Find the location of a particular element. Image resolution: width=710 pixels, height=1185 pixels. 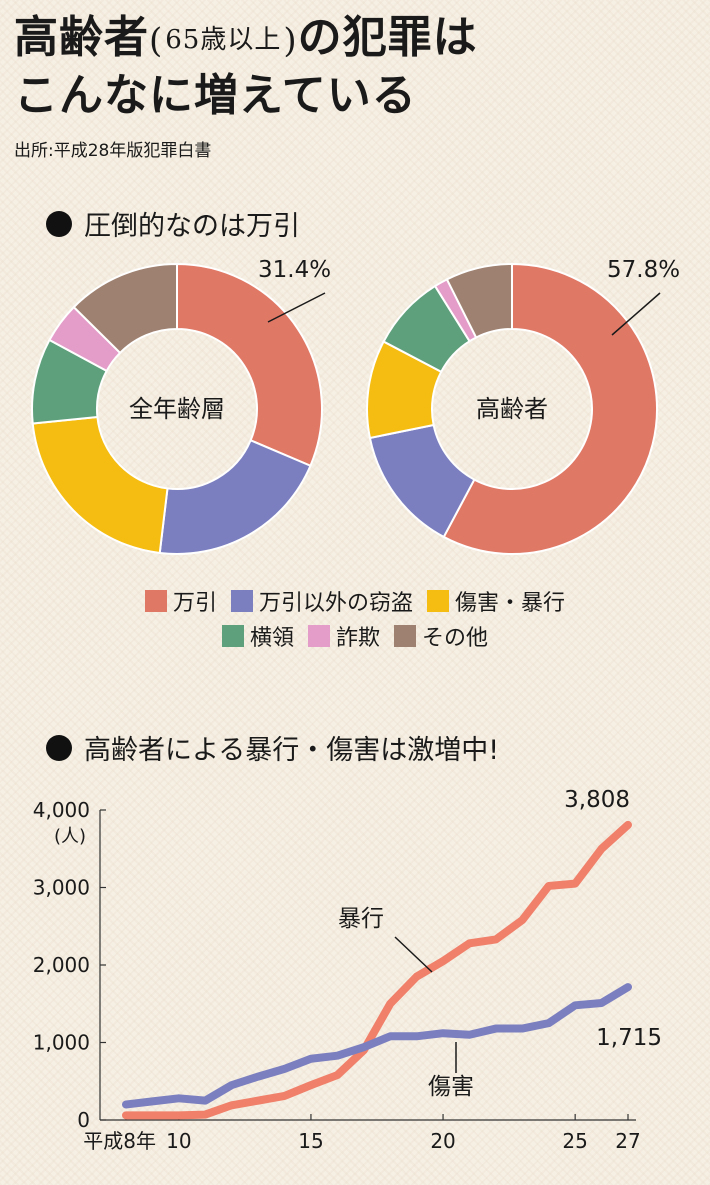

legend-label: その他 is located at coordinates (455, 638).